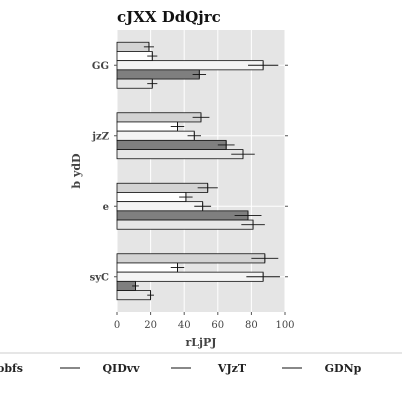 The width and height of the screenshot is (402, 402). I want to click on x-tick-label: 0, so click(117, 325).